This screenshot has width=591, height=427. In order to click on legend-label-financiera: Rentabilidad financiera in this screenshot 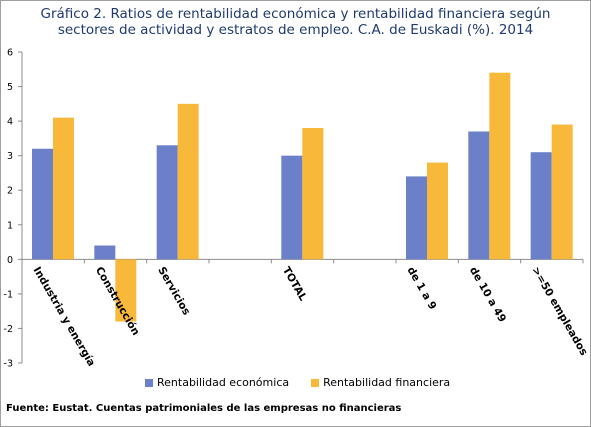, I will do `click(387, 382)`.